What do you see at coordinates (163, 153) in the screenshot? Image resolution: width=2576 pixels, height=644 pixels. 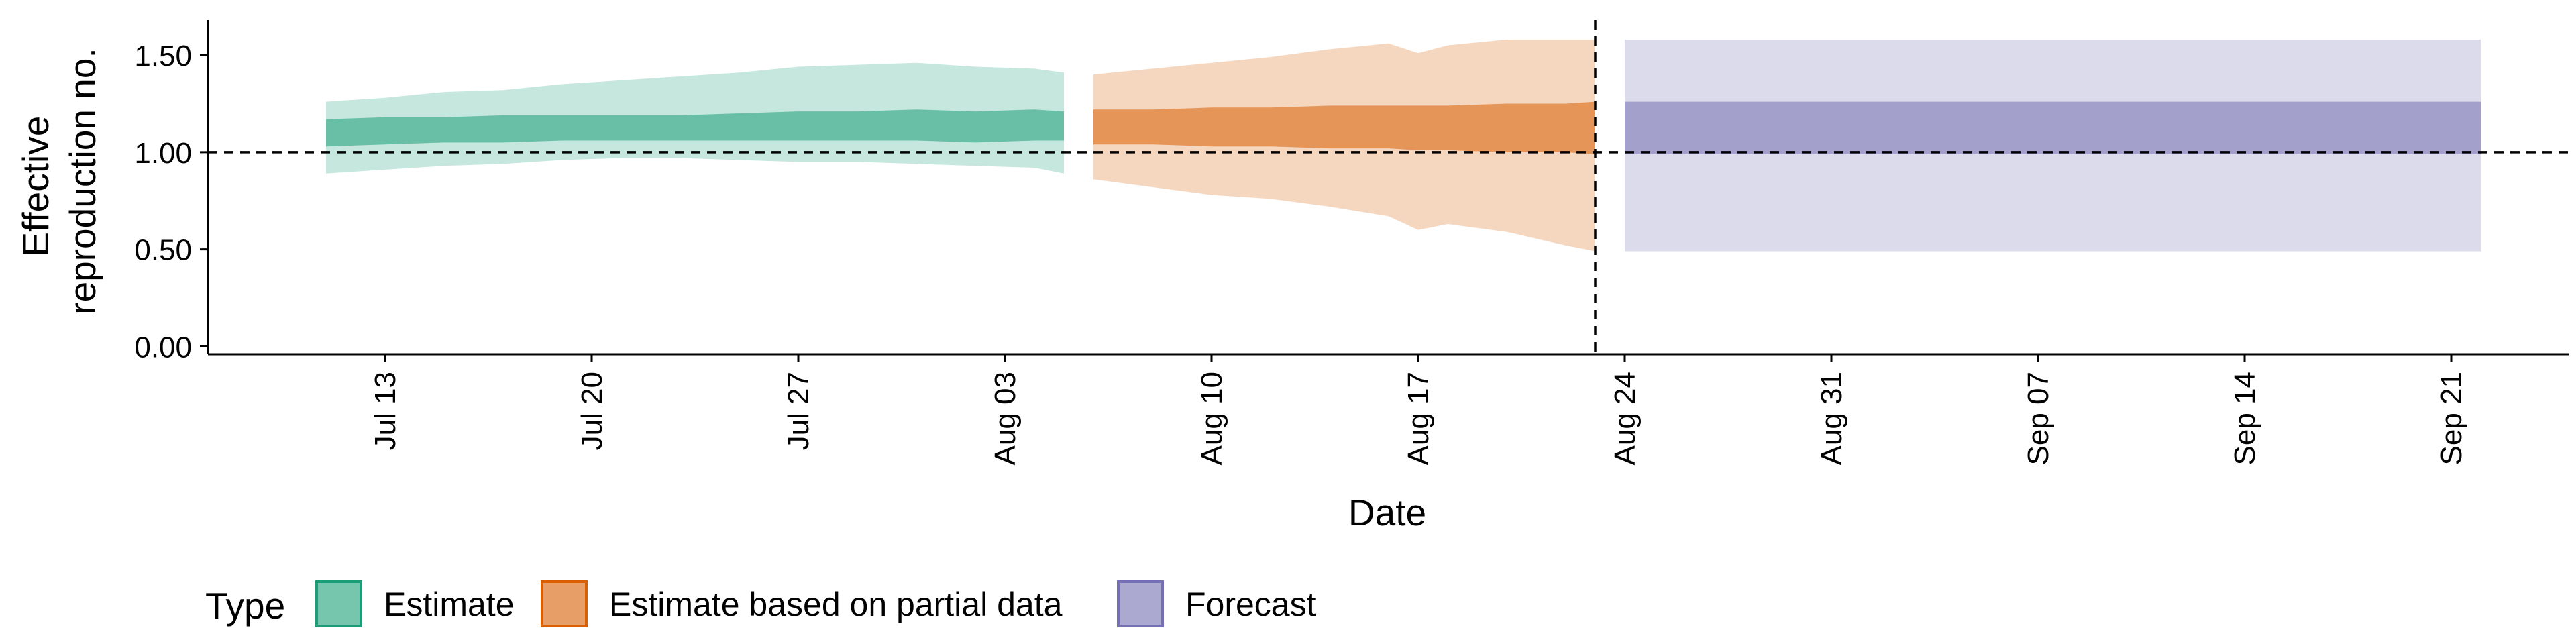 I see `y-tick-label: 1.00` at bounding box center [163, 153].